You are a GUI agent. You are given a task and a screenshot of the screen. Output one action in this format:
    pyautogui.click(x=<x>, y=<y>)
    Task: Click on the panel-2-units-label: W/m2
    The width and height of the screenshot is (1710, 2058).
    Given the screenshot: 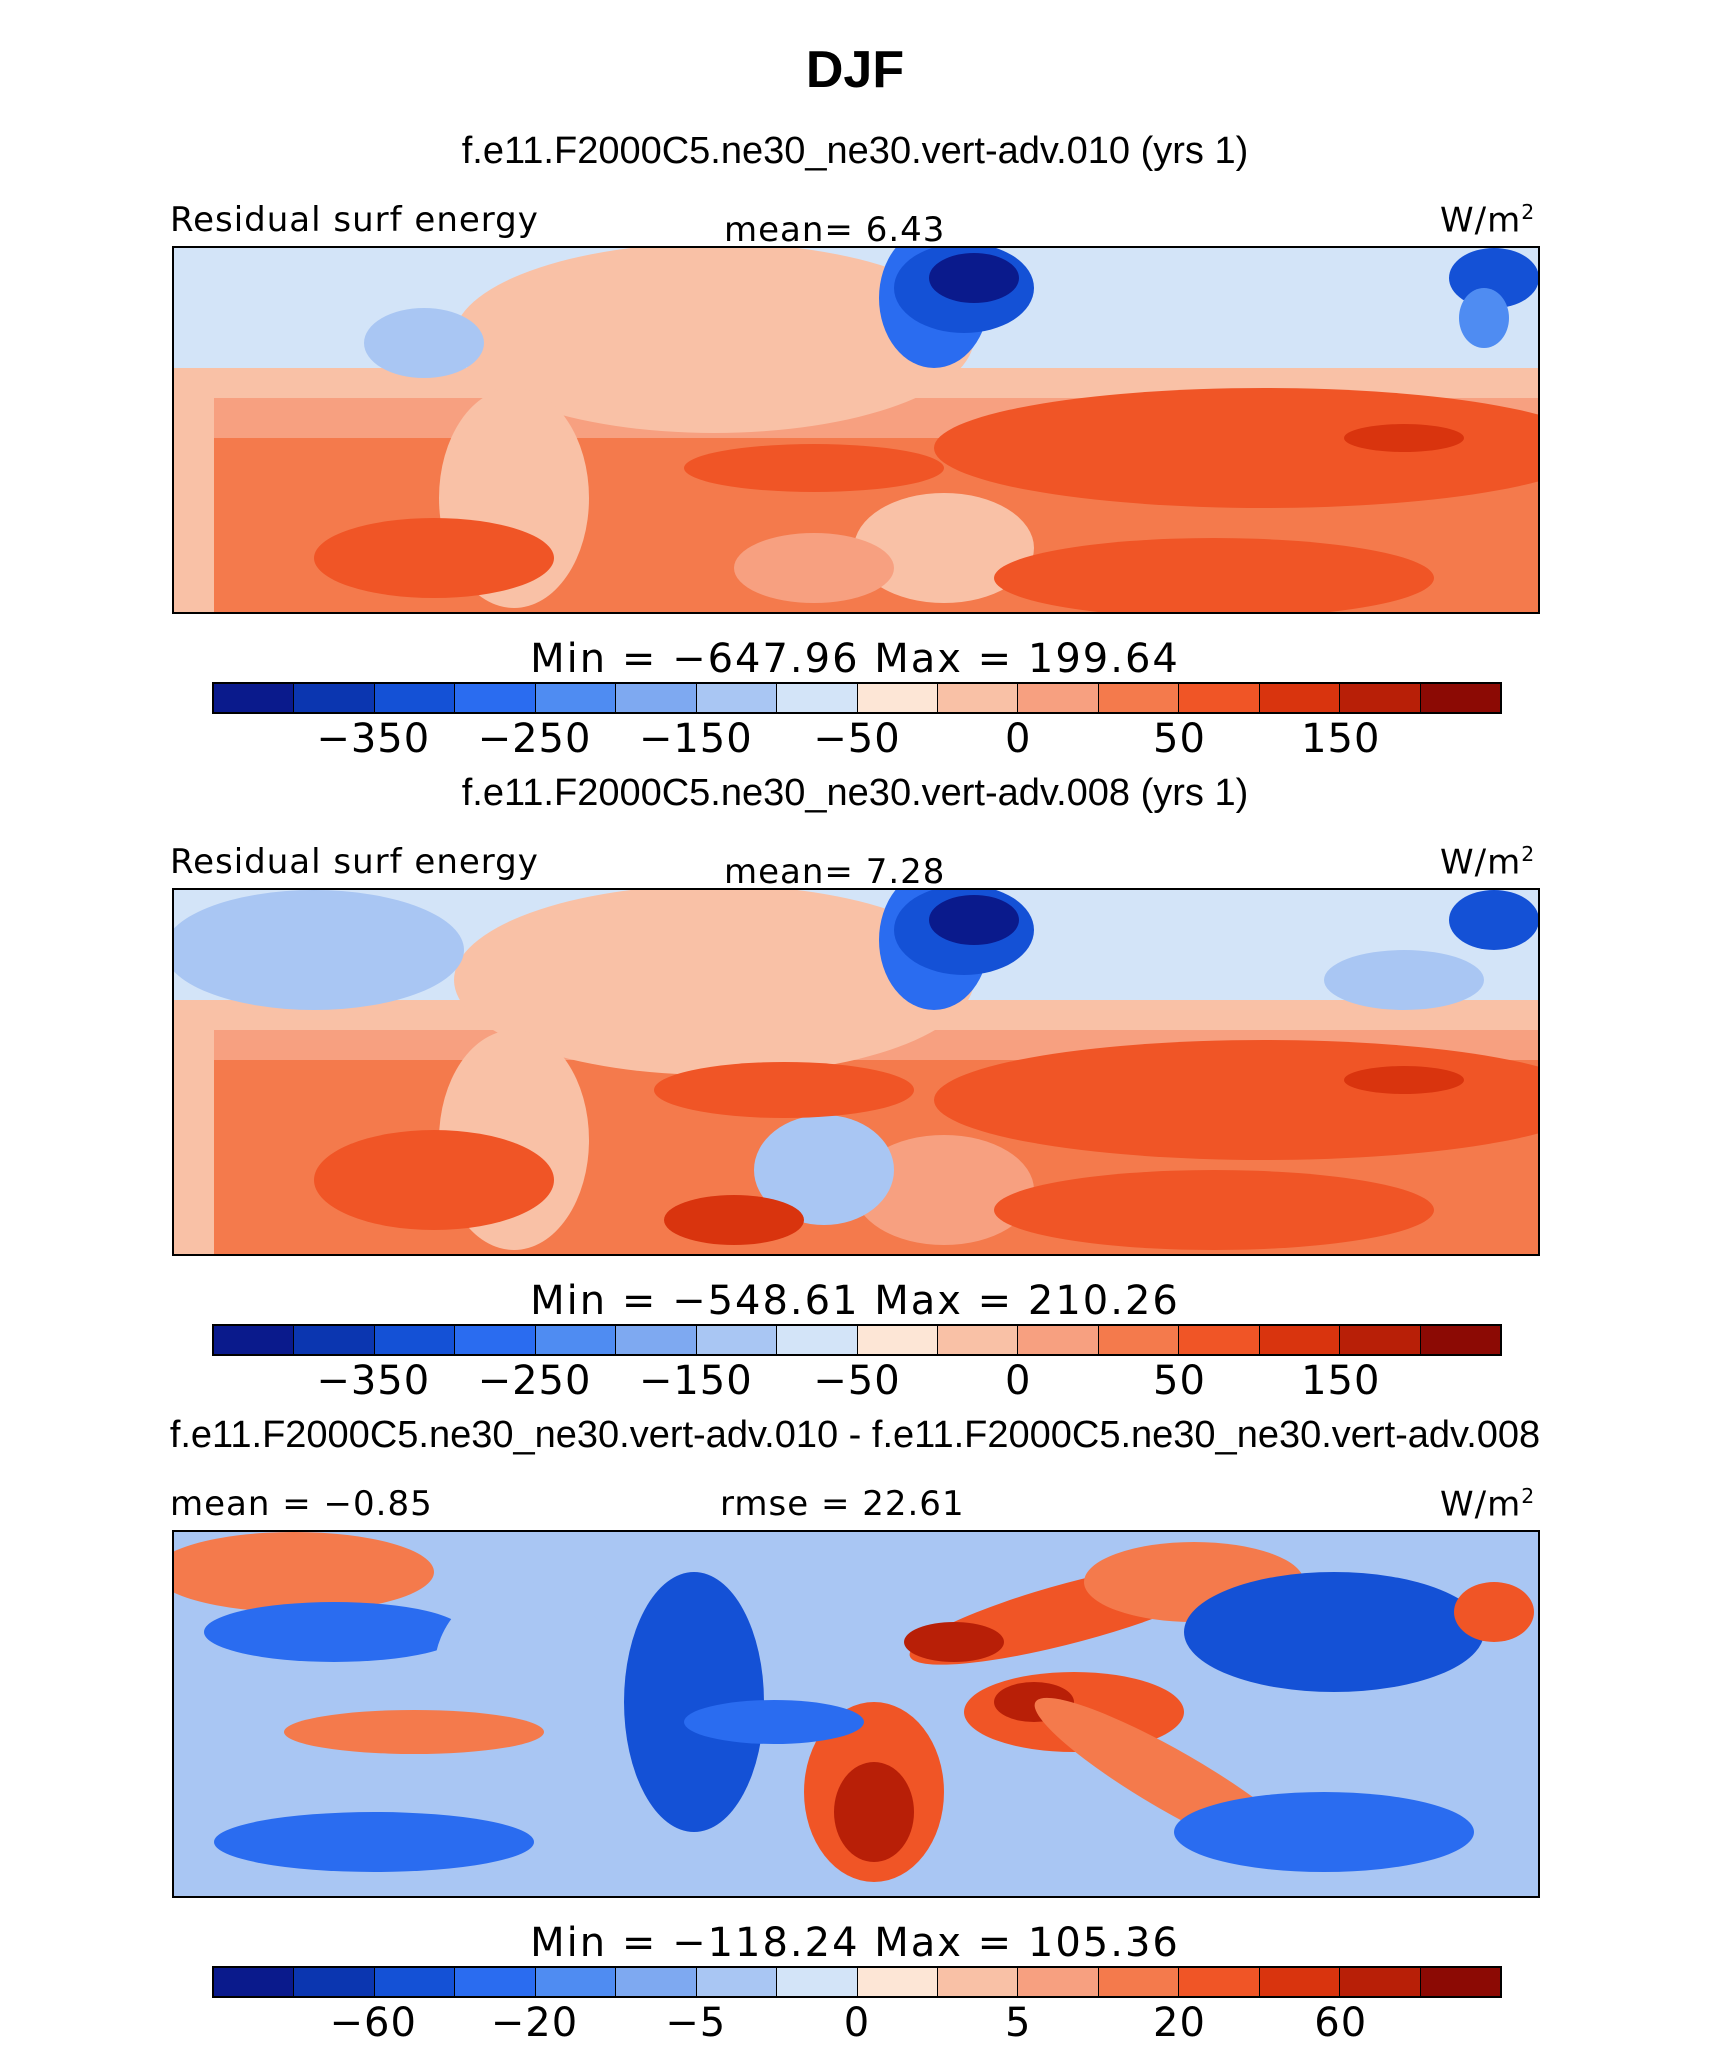 What is the action you would take?
    pyautogui.click(x=1488, y=862)
    